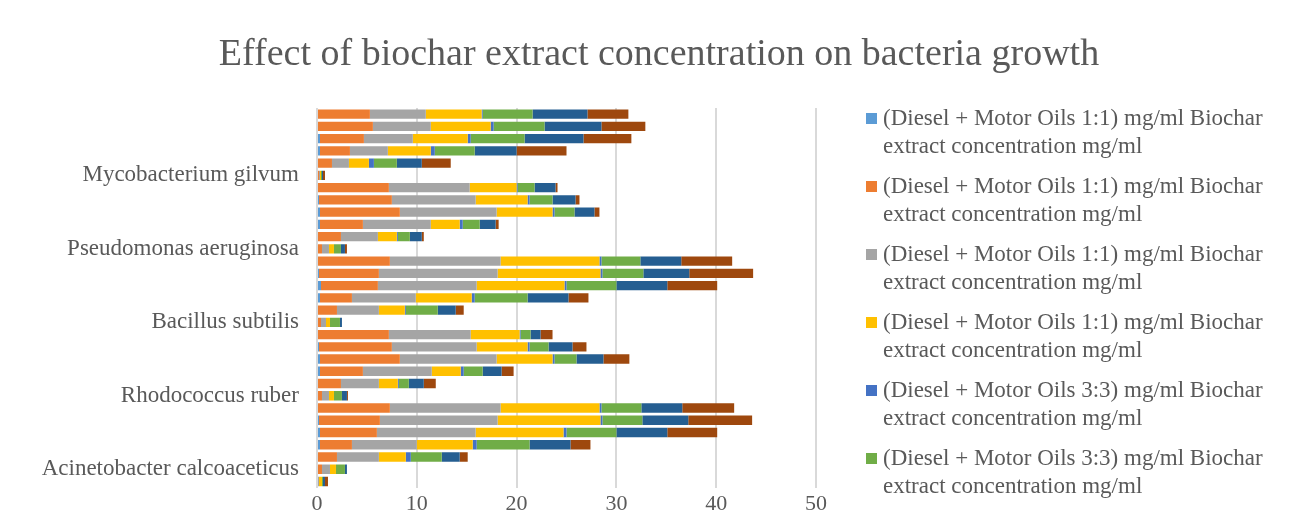  I want to click on x-tick-label: 0, so click(317, 502).